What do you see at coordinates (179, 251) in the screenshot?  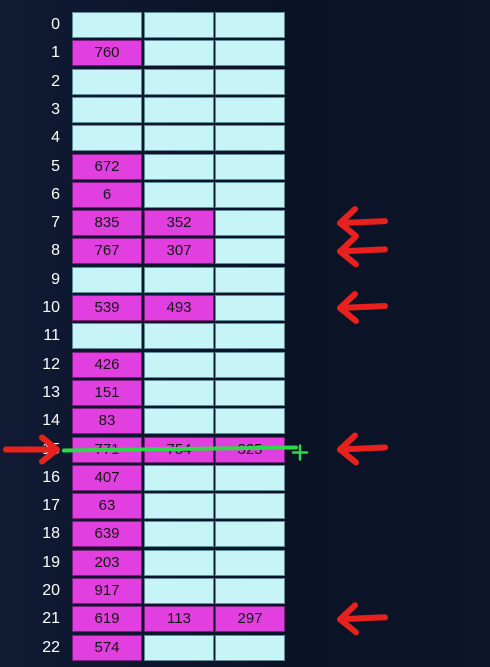 I see `filled-cell: 307` at bounding box center [179, 251].